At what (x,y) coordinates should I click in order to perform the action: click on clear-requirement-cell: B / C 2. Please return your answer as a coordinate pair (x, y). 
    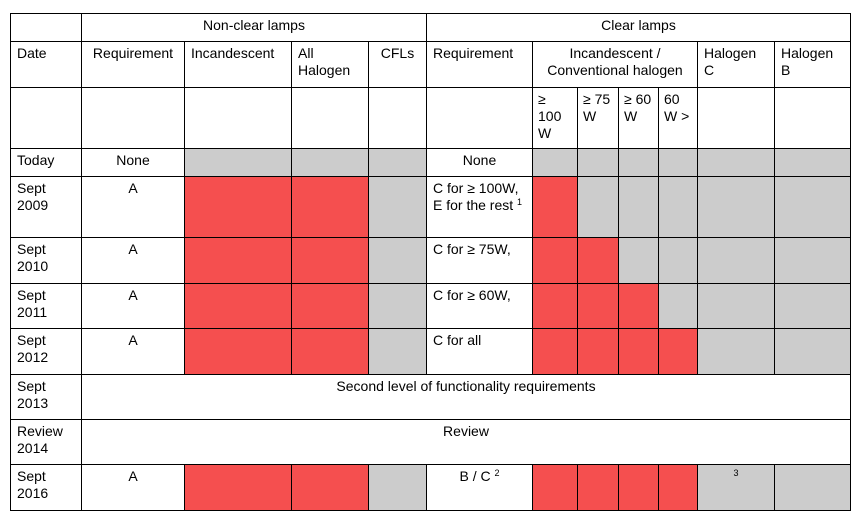
    Looking at the image, I should click on (479, 487).